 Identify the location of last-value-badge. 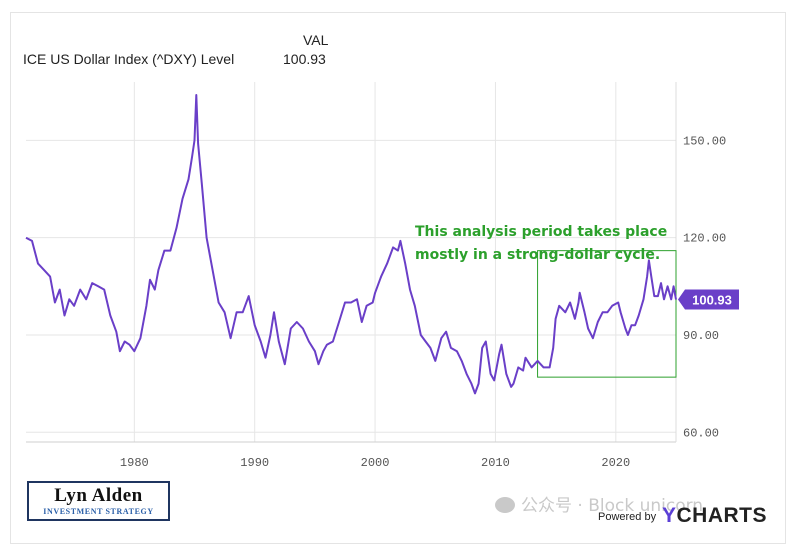
(708, 299).